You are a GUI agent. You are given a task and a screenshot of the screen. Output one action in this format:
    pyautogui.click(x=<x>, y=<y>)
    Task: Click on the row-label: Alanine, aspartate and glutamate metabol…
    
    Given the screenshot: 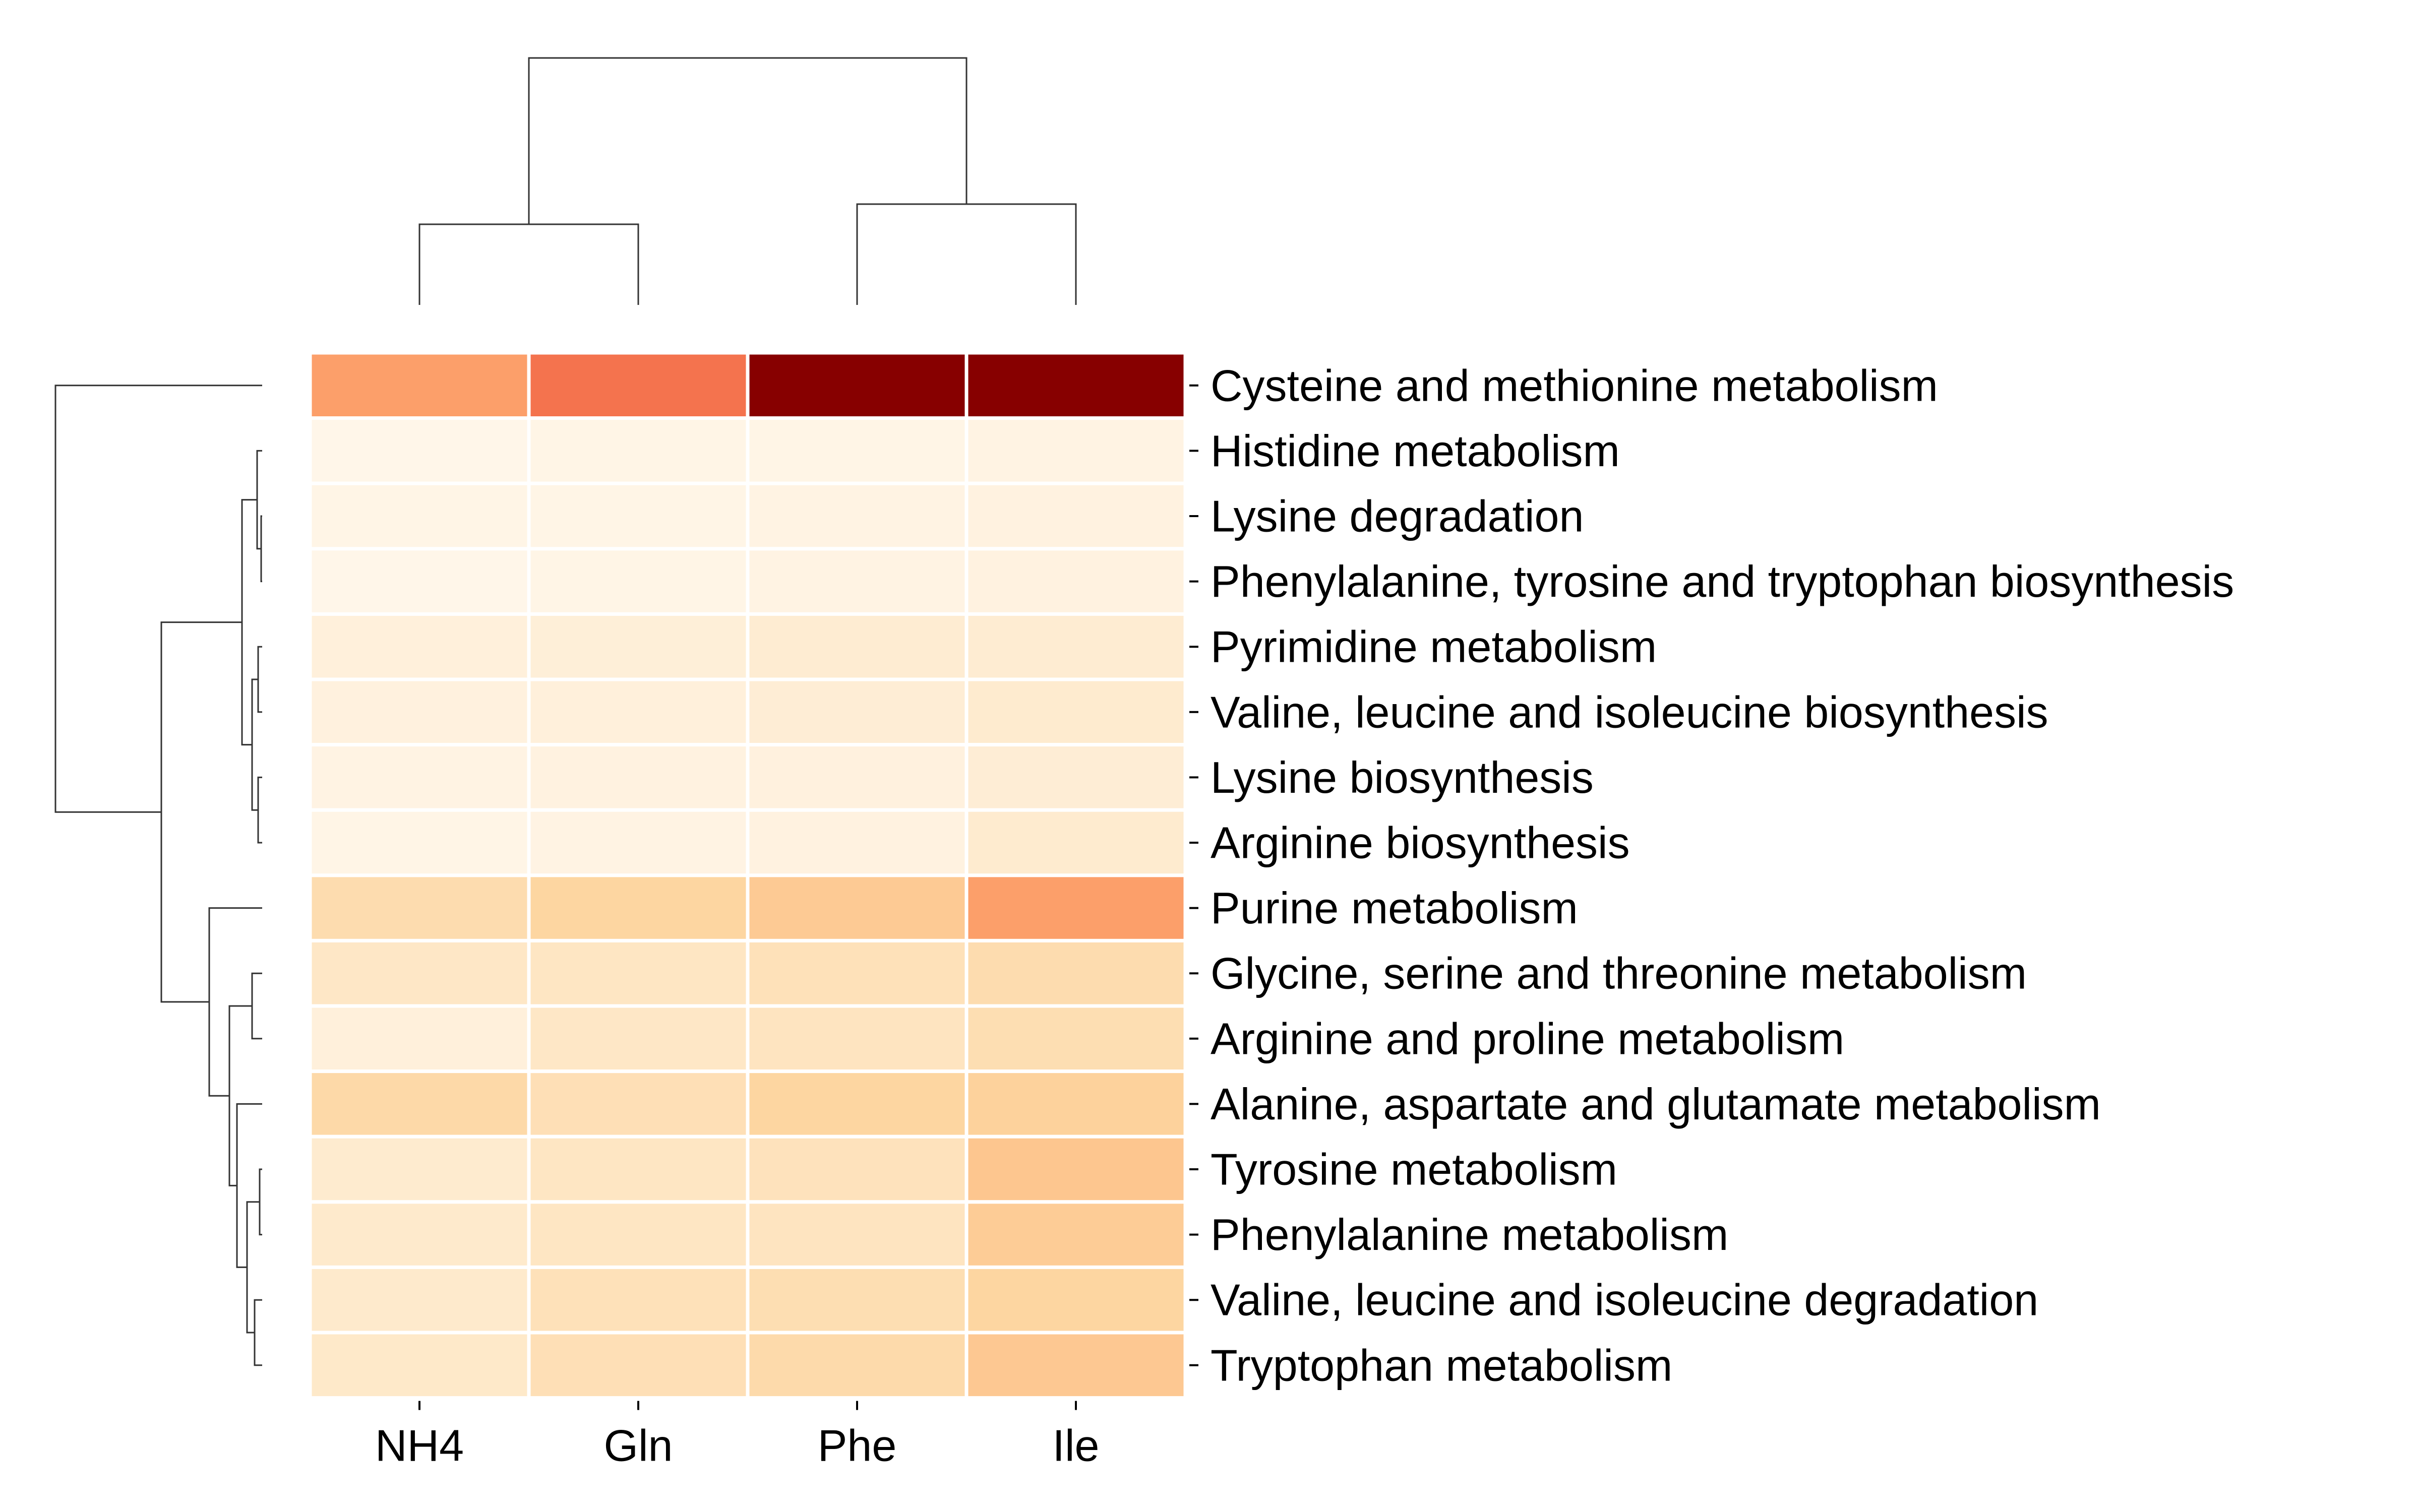 What is the action you would take?
    pyautogui.click(x=1656, y=1104)
    